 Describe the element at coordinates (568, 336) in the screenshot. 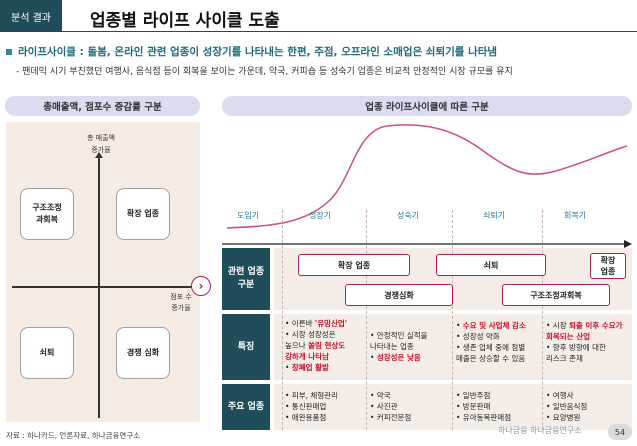

I see `list-item: 회복되는 산업` at that location.